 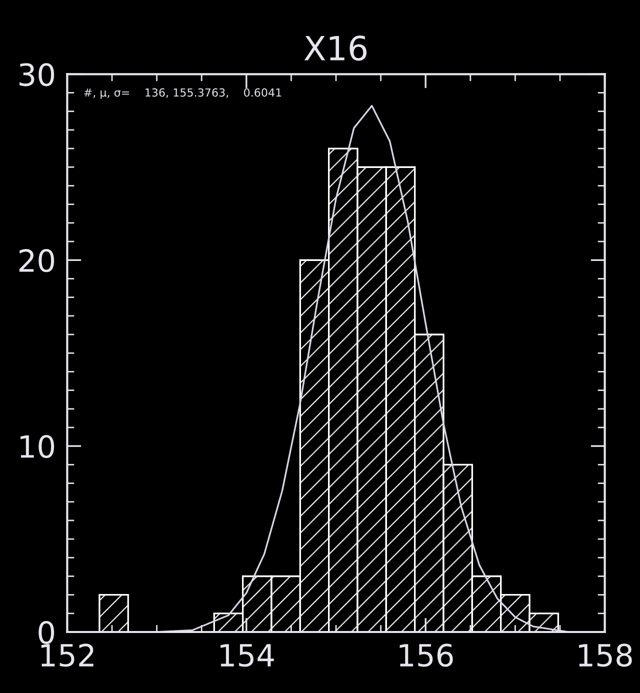 What do you see at coordinates (426, 655) in the screenshot?
I see `x-tick-label: 156` at bounding box center [426, 655].